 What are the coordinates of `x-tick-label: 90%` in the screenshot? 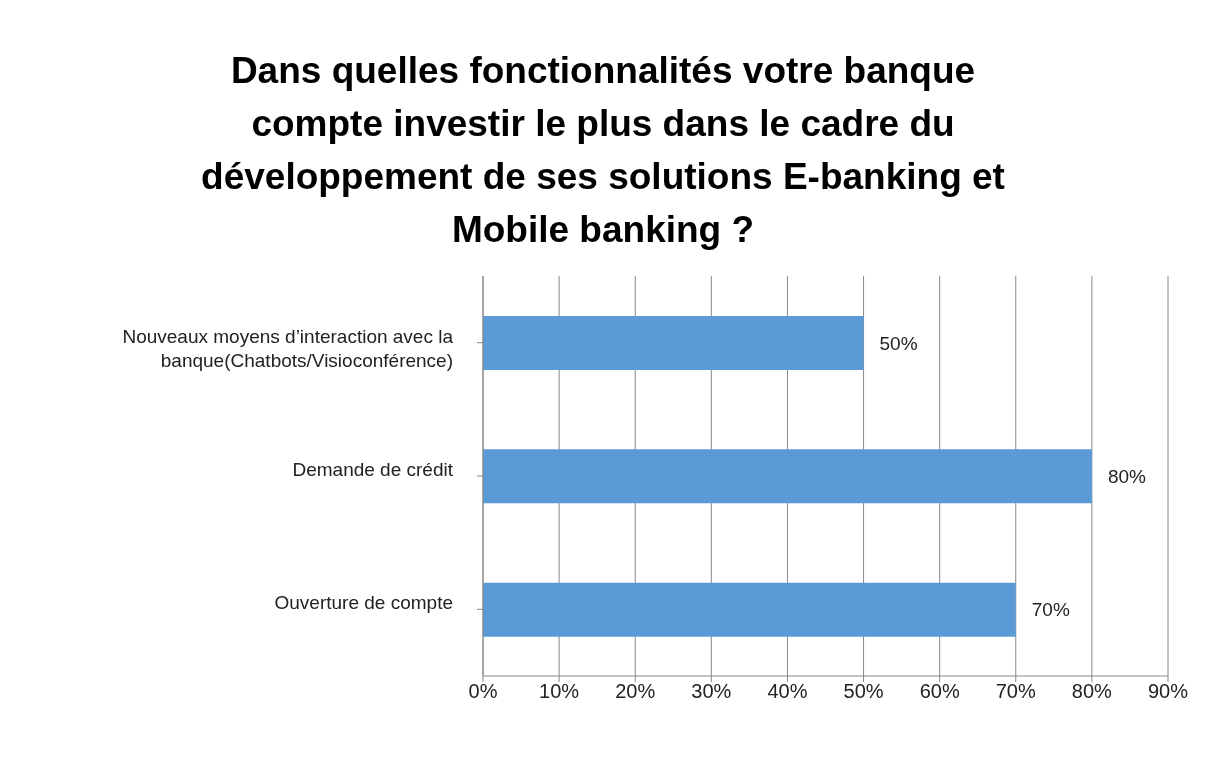 It's located at (1168, 691).